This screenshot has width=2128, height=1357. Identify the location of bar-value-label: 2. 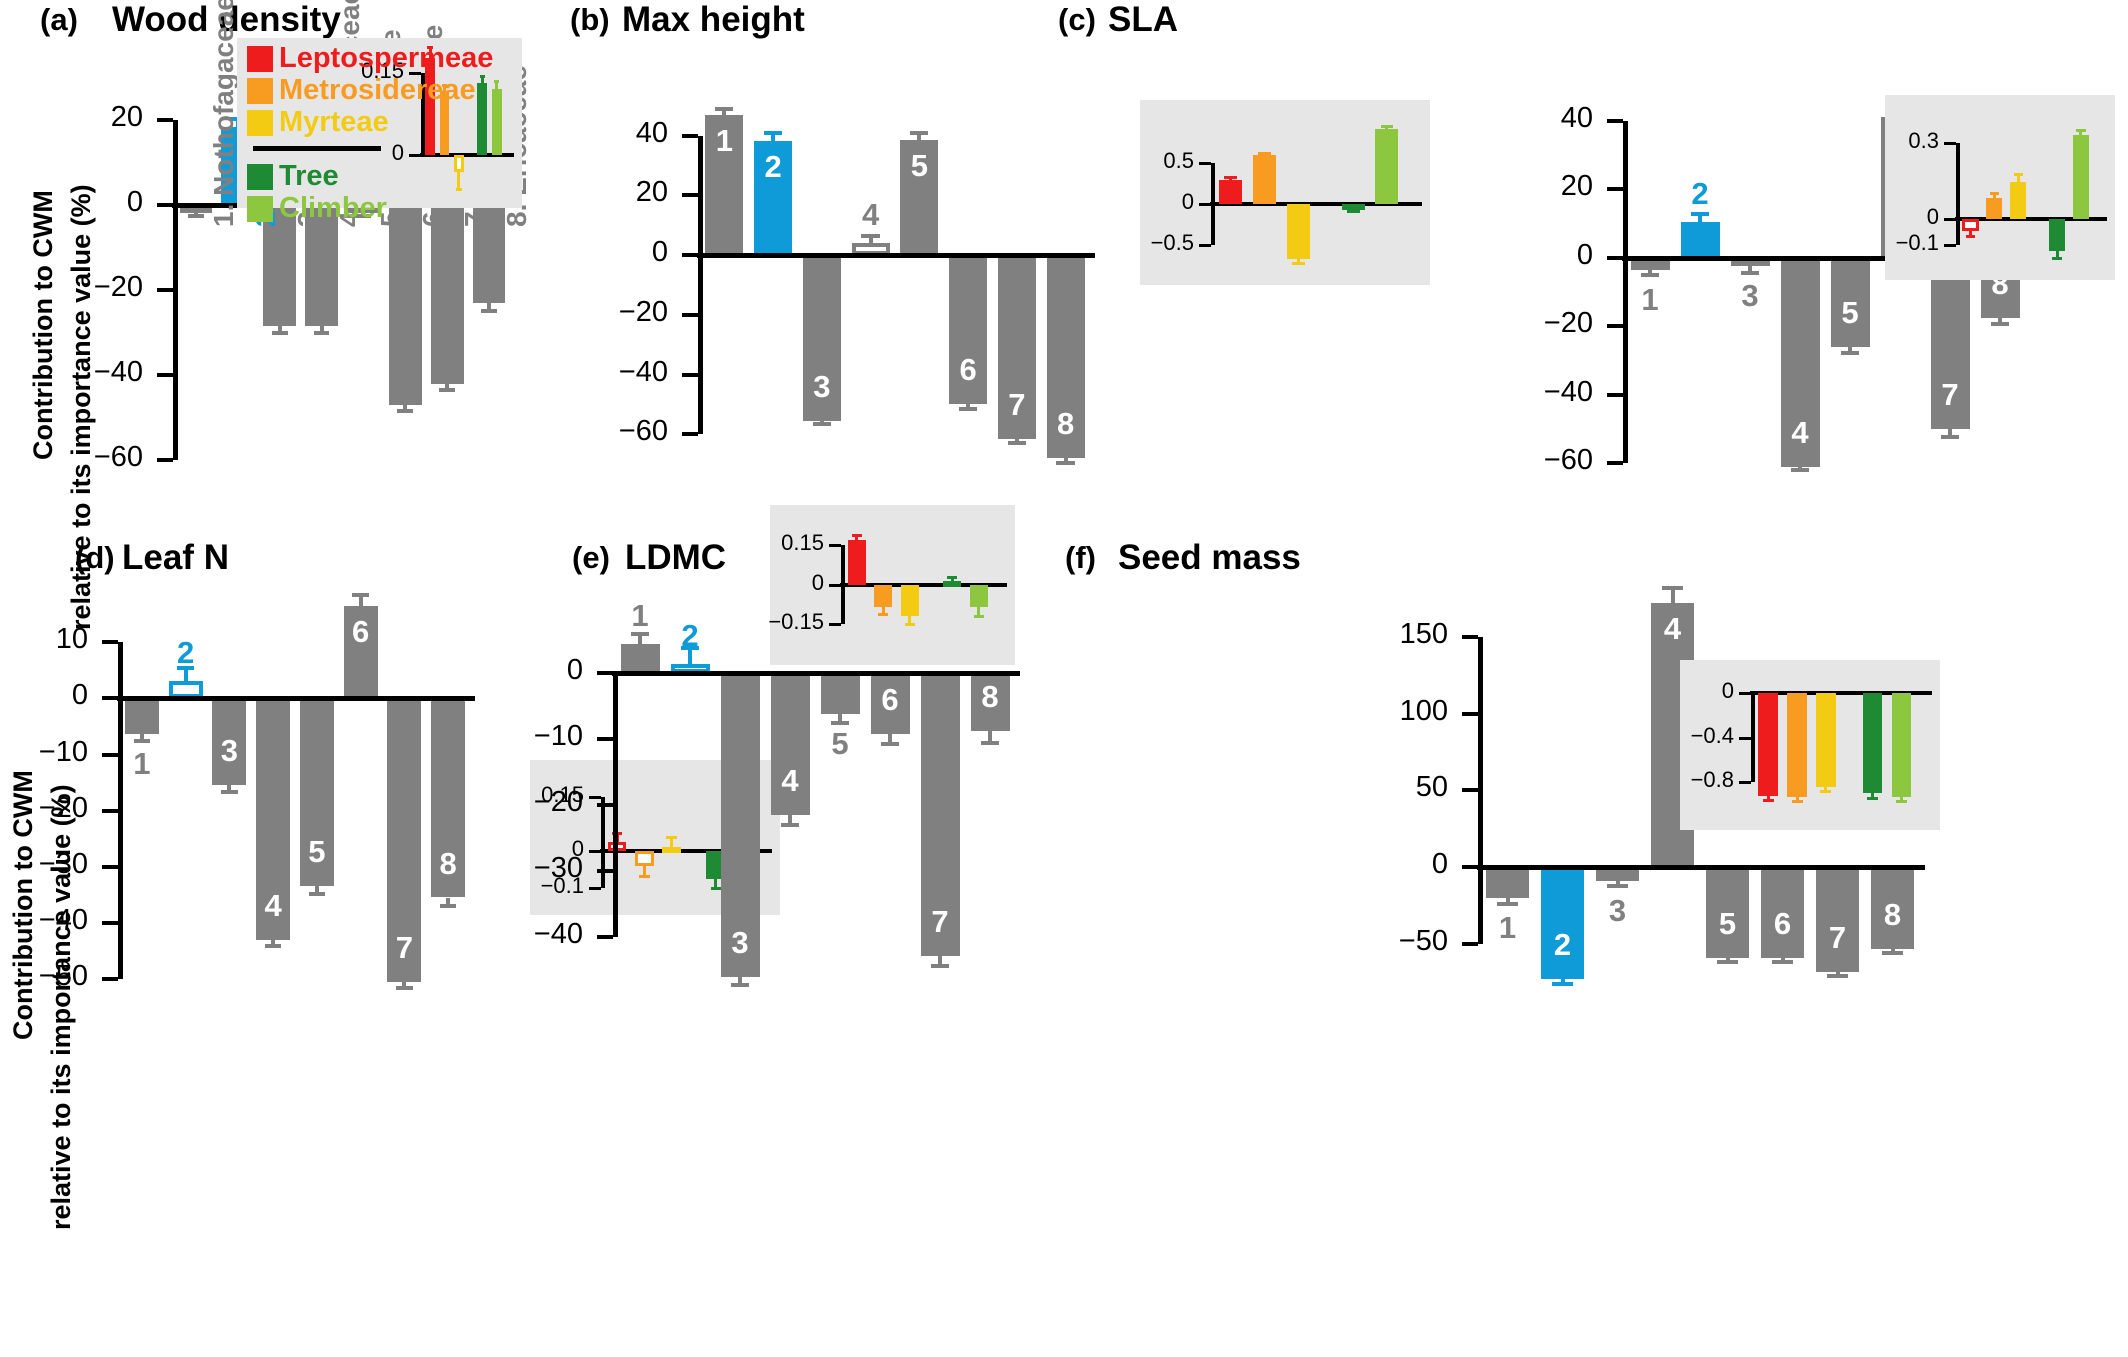
(1562, 945).